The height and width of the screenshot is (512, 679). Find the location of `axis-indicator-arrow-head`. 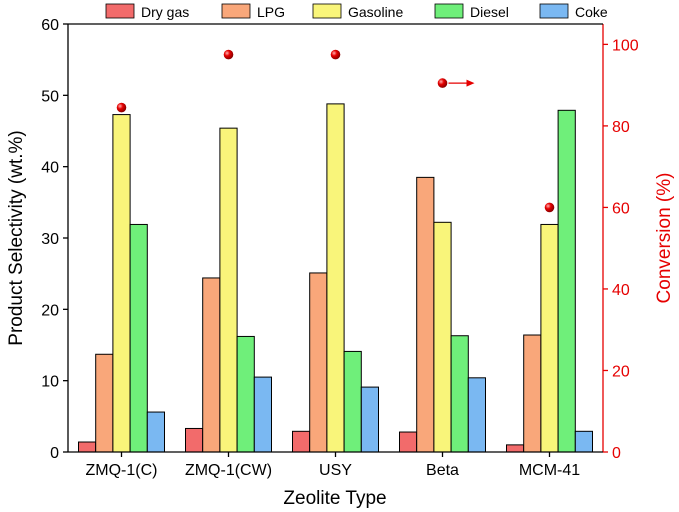

axis-indicator-arrow-head is located at coordinates (470, 83).